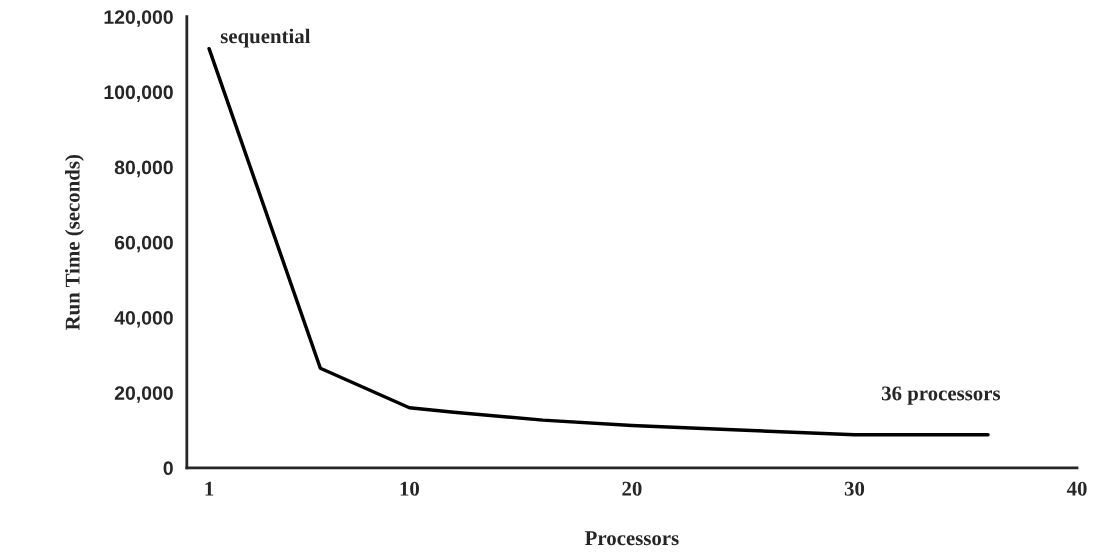 This screenshot has width=1099, height=557. Describe the element at coordinates (941, 395) in the screenshot. I see `annotation: 36 processors` at that location.